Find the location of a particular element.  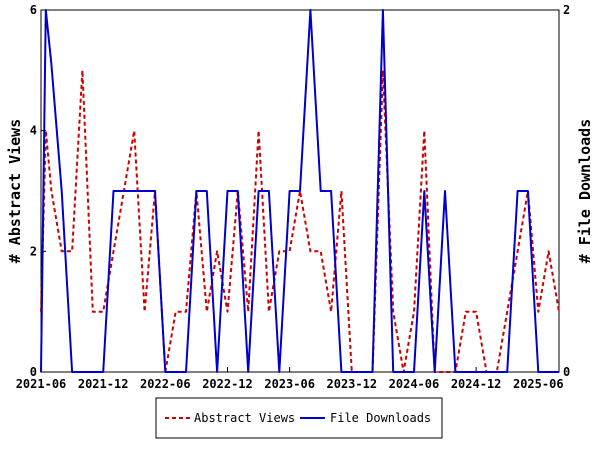

x-tick-label: 2025-06 is located at coordinates (538, 384).